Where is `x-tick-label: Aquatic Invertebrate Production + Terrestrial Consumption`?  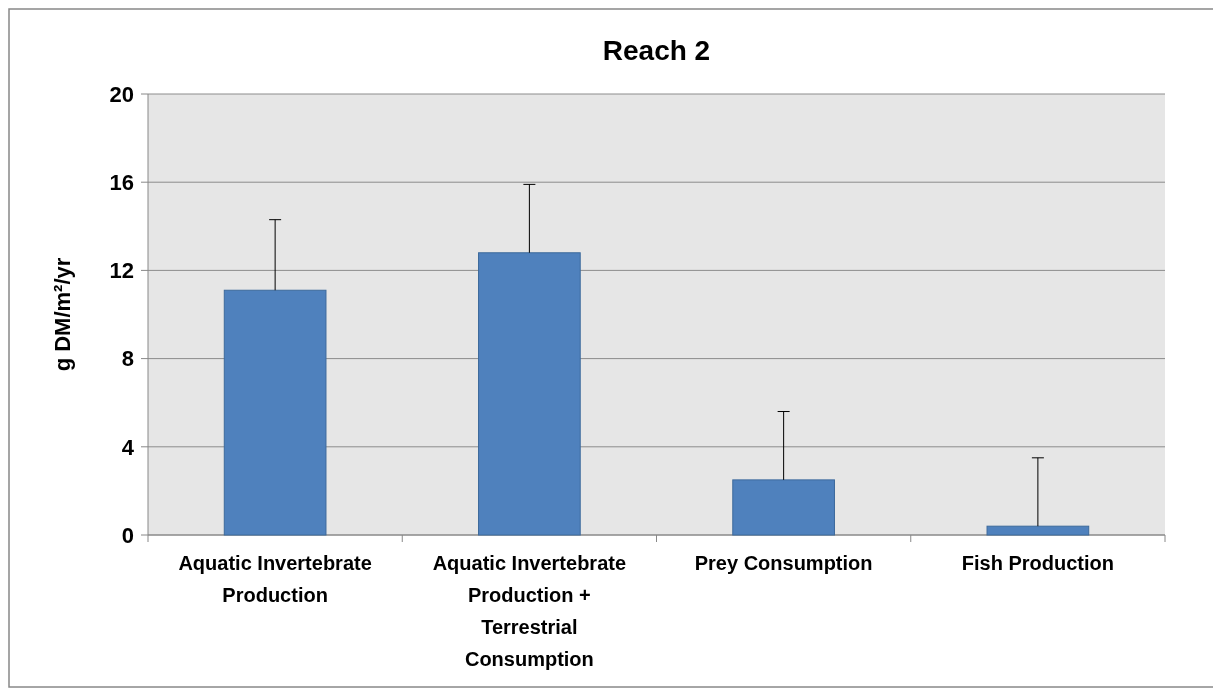
x-tick-label: Aquatic Invertebrate Production + Terrestrial Consumption is located at coordinates (529, 611).